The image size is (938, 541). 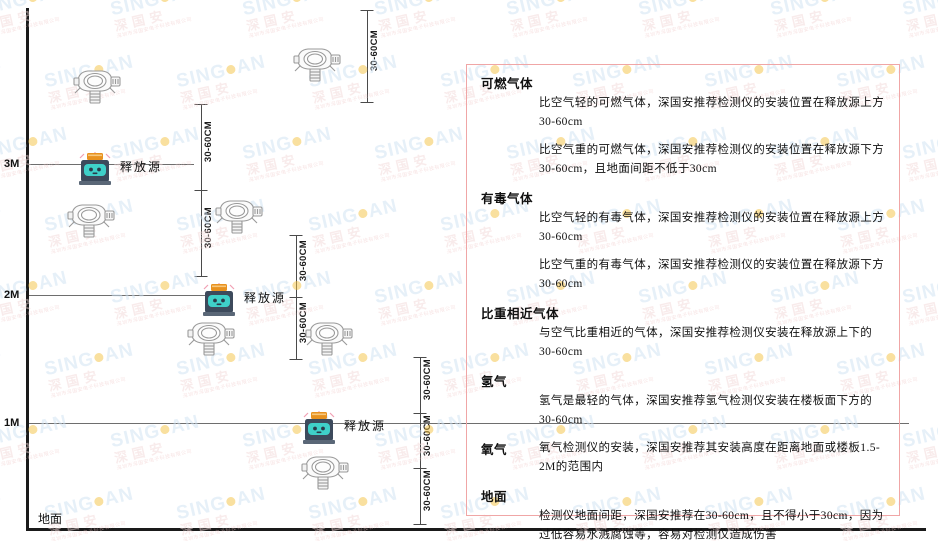 I want to click on axis-label-1m: 1M, so click(x=12, y=423).